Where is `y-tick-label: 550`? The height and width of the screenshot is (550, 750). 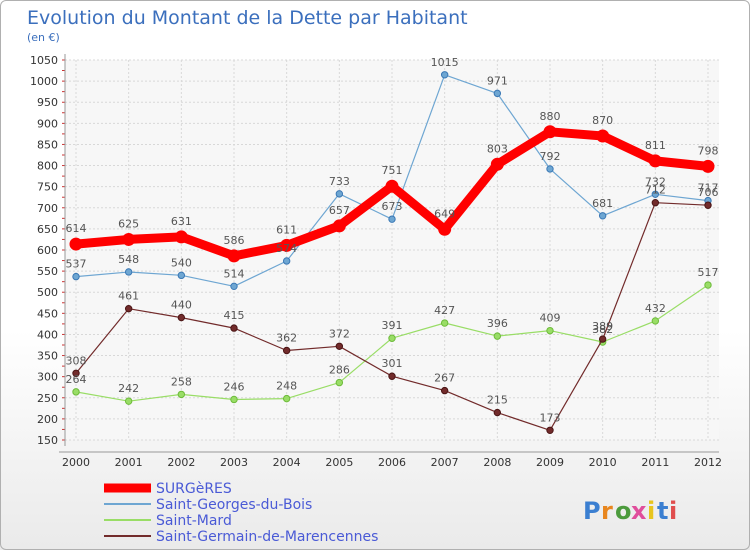 y-tick-label: 550 is located at coordinates (47, 271).